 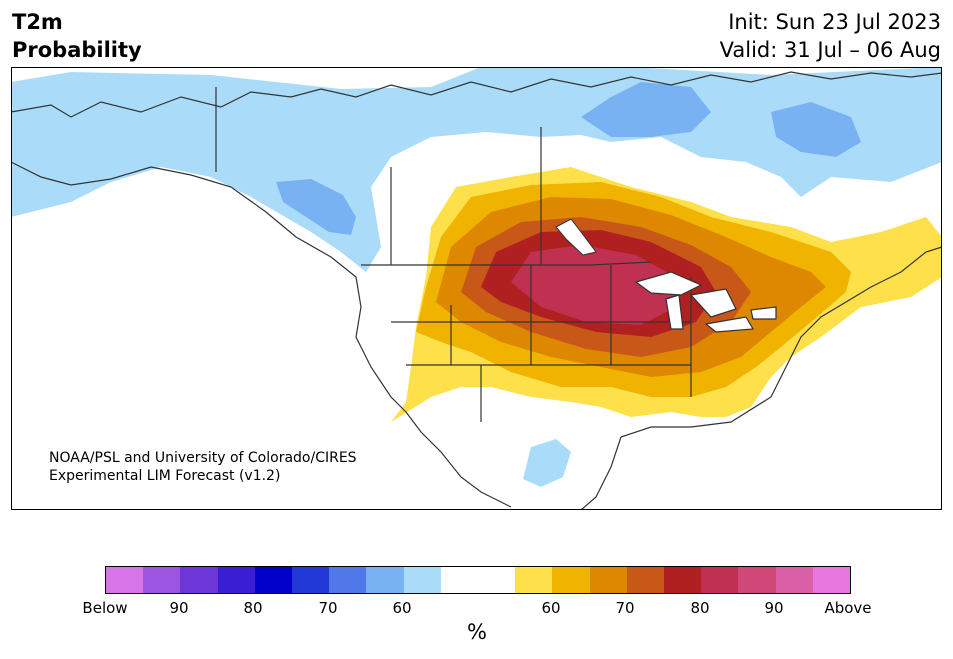 I want to click on title-line-2: Probability, so click(x=77, y=50).